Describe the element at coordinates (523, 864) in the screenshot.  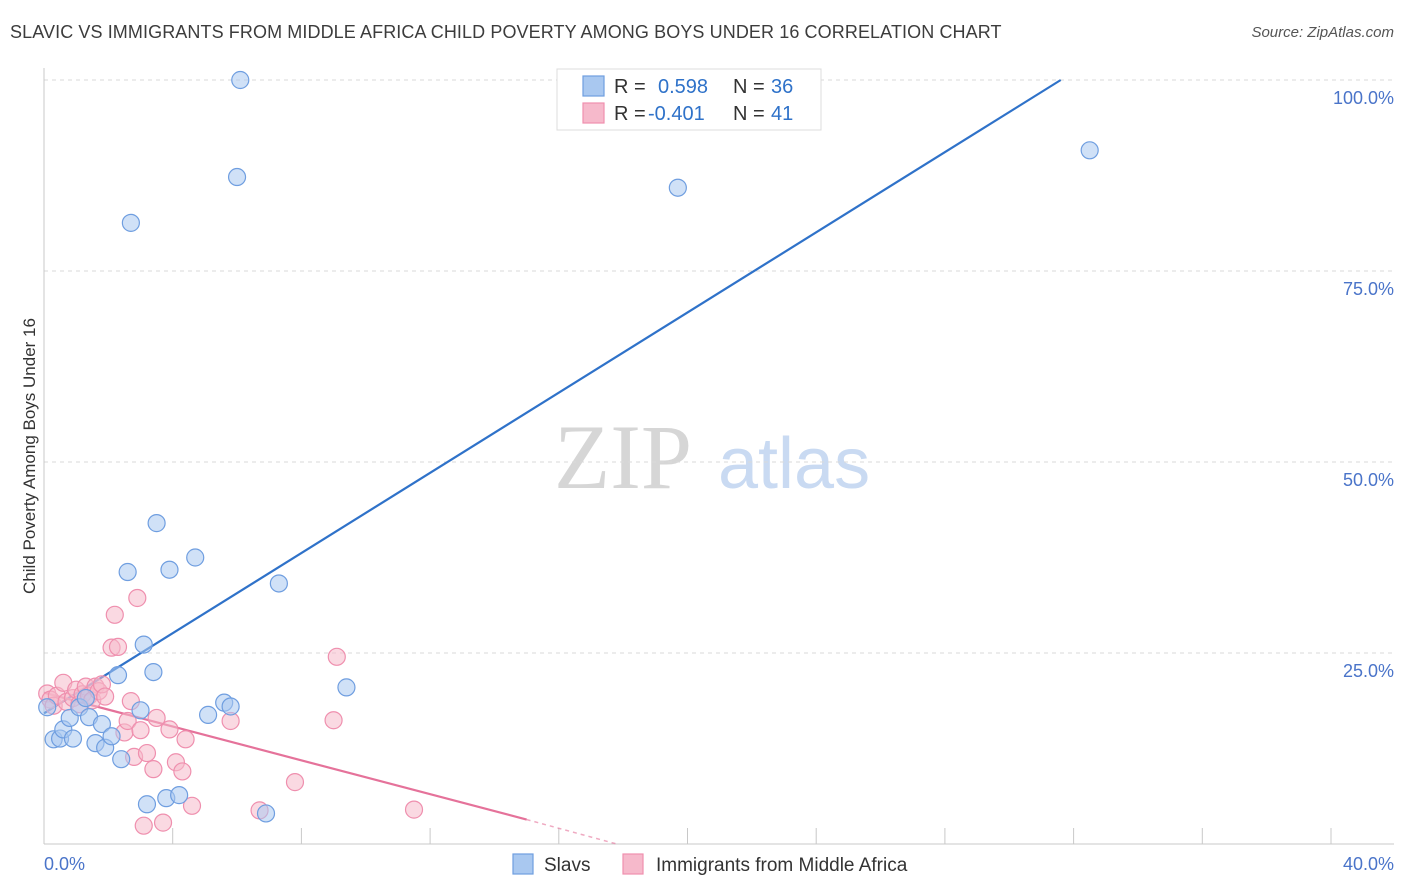
I see `bottom-legend-swatch-slavs` at that location.